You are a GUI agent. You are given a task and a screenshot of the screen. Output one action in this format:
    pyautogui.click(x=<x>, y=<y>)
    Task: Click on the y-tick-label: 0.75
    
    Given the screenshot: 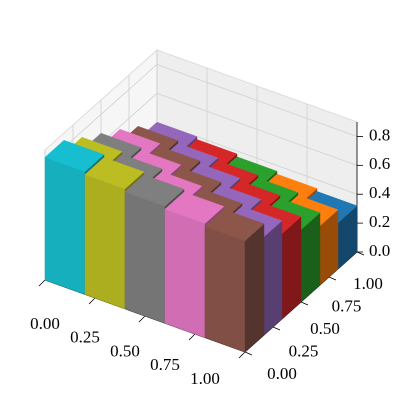 What is the action you would take?
    pyautogui.click(x=347, y=305)
    